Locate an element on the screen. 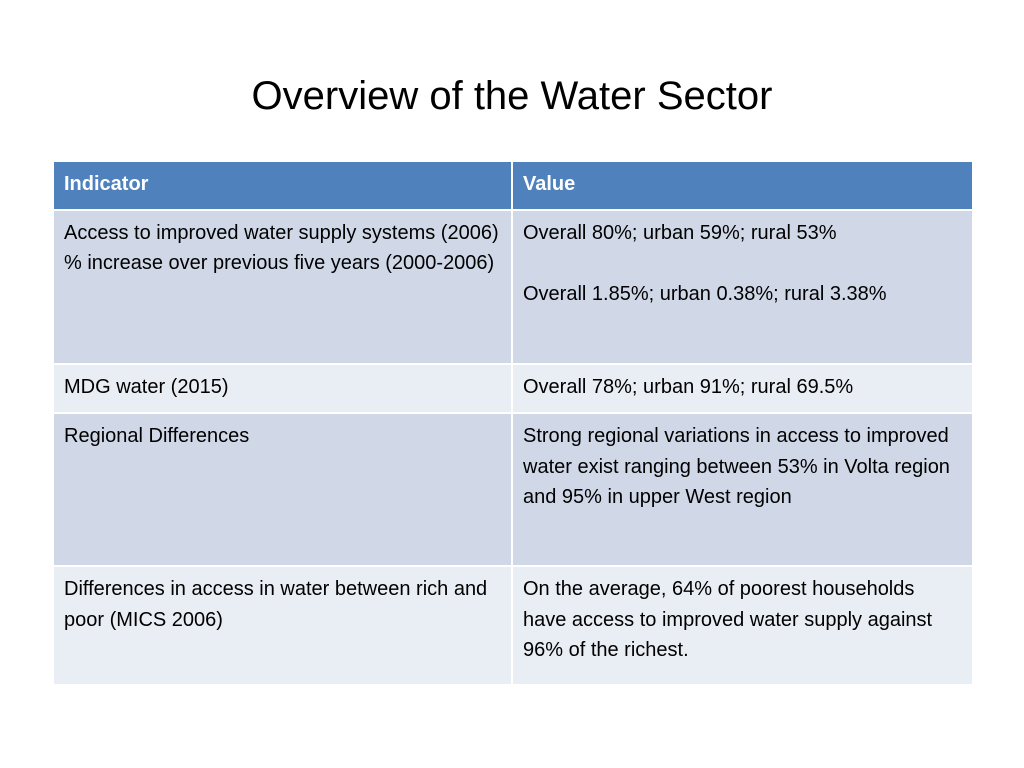 The height and width of the screenshot is (768, 1024). value-line: Overall 80%; urban 59%; rural 53% is located at coordinates (680, 232).